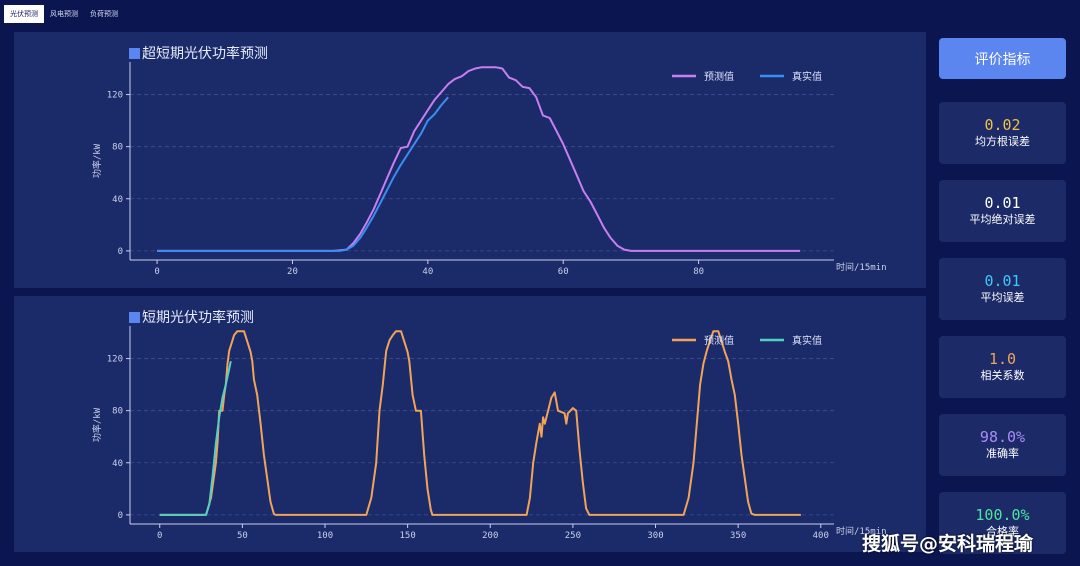  I want to click on metric-label: 相关系数, so click(1002, 375).